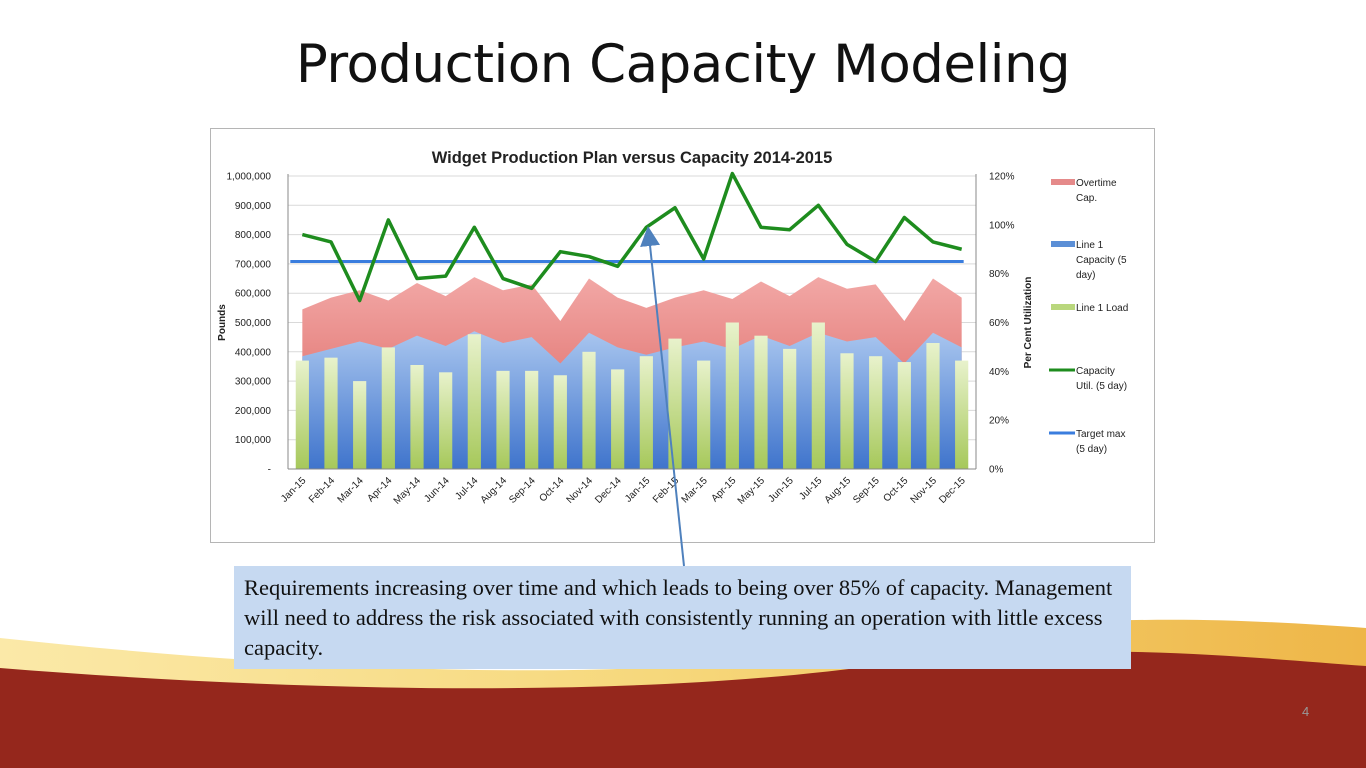  Describe the element at coordinates (608, 490) in the screenshot. I see `x-tick-label: Dec-14` at that location.